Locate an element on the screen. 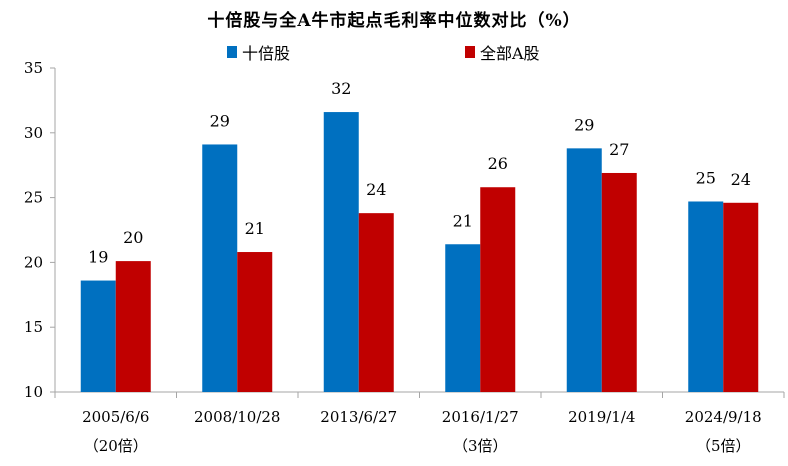 The height and width of the screenshot is (466, 788). legend-item-tenbagger: 十倍股 is located at coordinates (258, 52).